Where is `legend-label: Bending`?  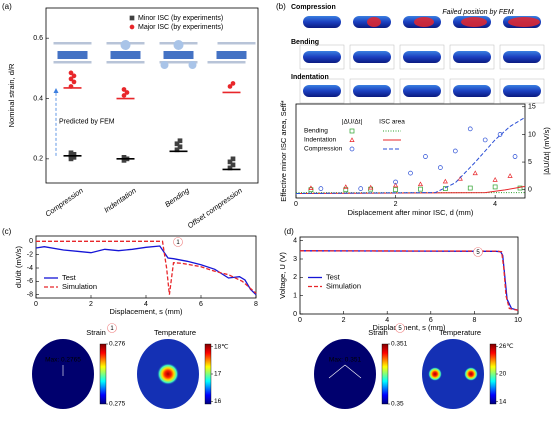
legend-label: Bending is located at coordinates (316, 131).